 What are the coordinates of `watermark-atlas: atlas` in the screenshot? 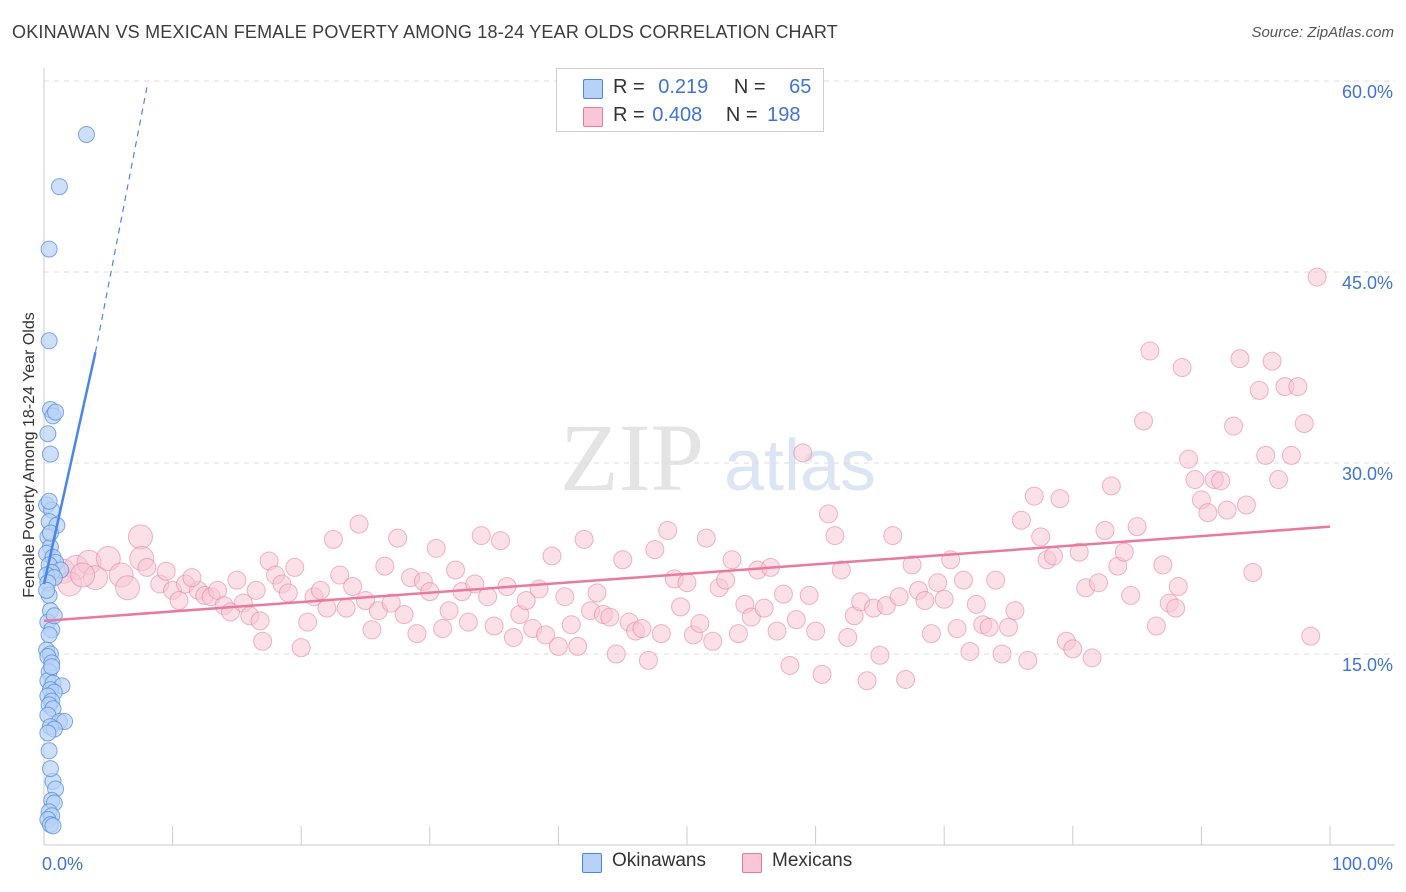 It's located at (800, 466).